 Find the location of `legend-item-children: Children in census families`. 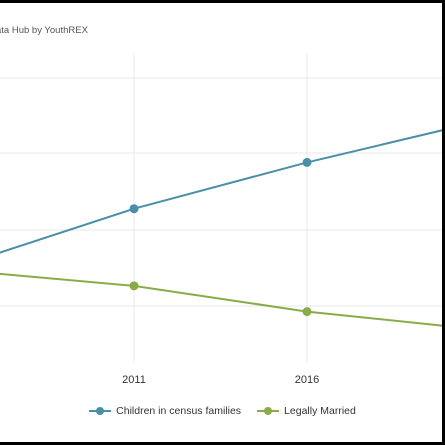

legend-item-children: Children in census families is located at coordinates (165, 411).